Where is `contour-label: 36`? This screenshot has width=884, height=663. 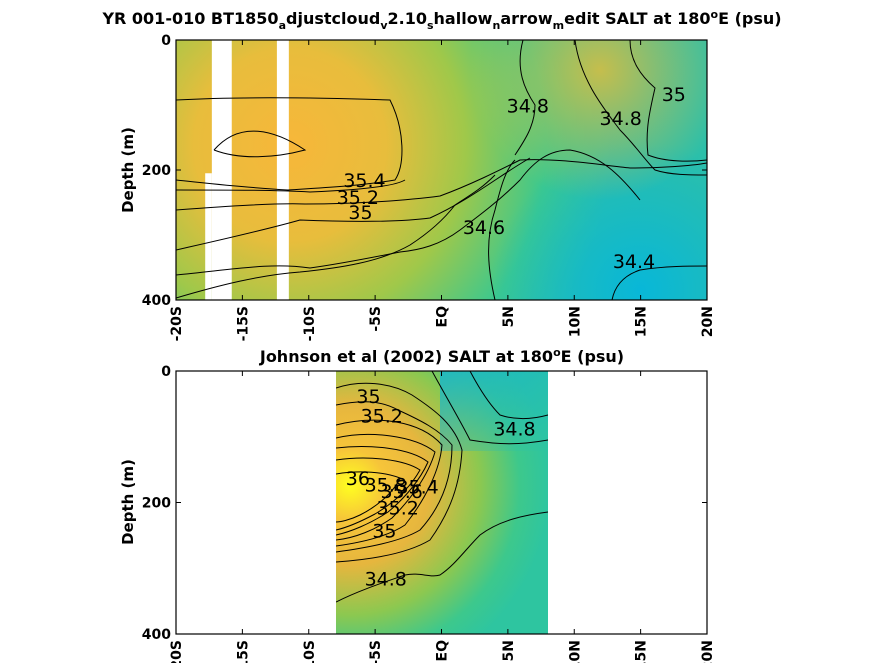
contour-label: 36 is located at coordinates (358, 479).